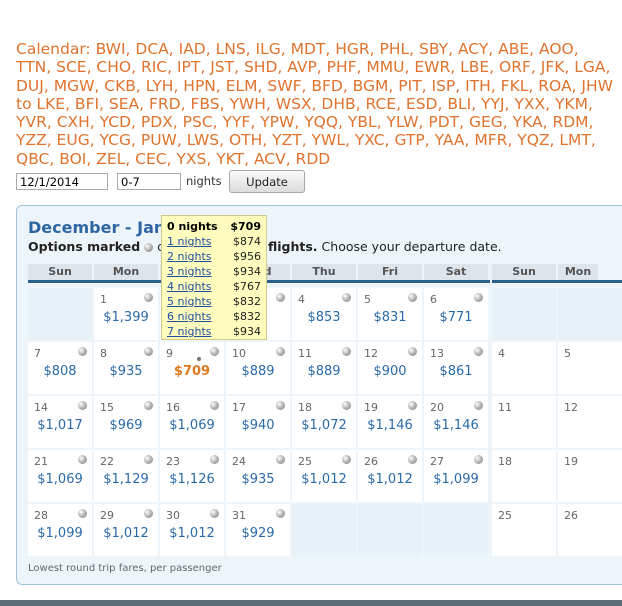 This screenshot has height=606, width=622. What do you see at coordinates (239, 515) in the screenshot?
I see `day-number: 31` at bounding box center [239, 515].